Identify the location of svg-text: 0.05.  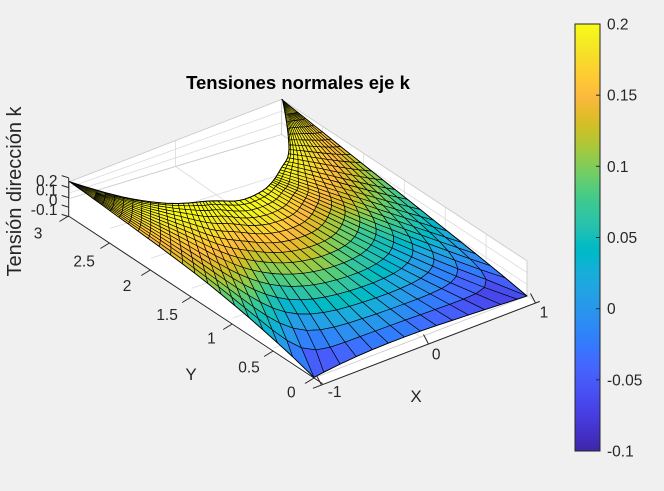
(622, 238).